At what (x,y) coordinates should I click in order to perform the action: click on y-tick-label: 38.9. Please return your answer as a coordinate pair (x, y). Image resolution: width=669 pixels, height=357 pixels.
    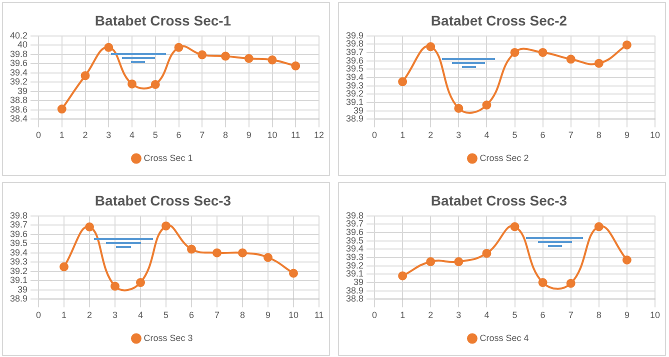
    Looking at the image, I should click on (19, 299).